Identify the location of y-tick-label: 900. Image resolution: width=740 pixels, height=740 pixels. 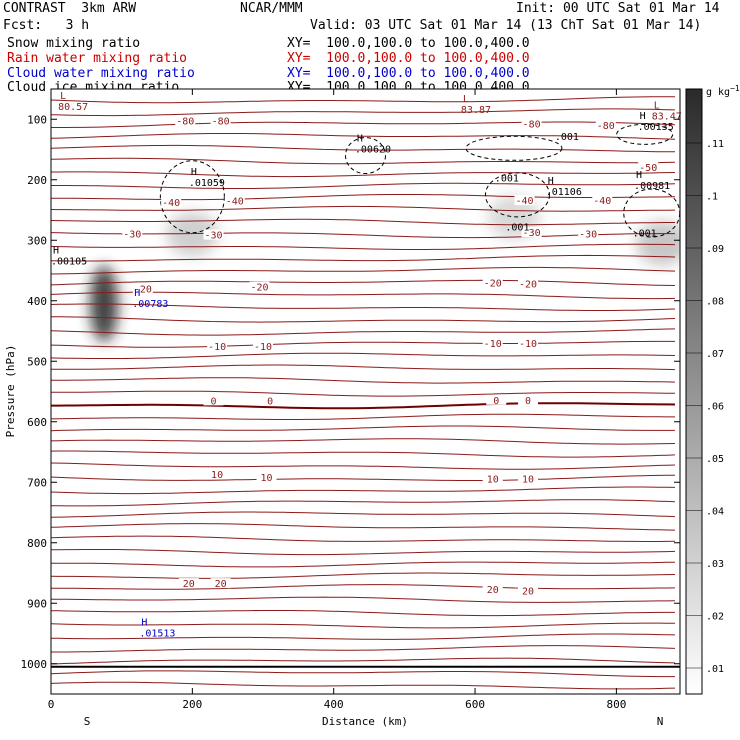
(37, 603).